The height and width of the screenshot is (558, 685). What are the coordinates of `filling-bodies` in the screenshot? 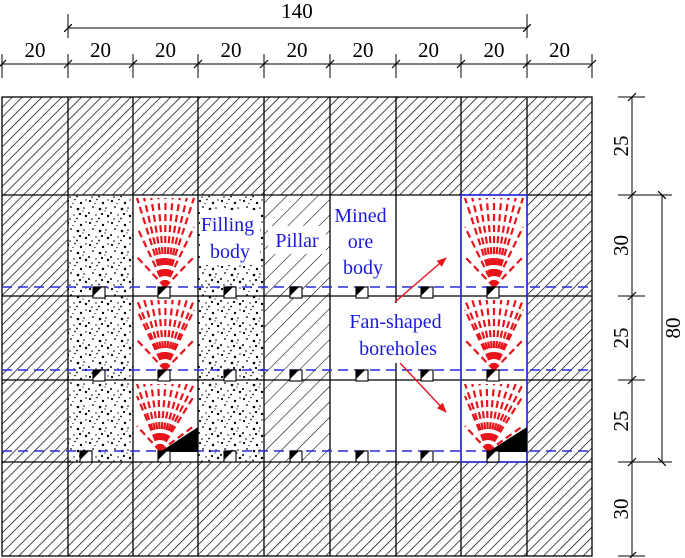 It's located at (166, 328).